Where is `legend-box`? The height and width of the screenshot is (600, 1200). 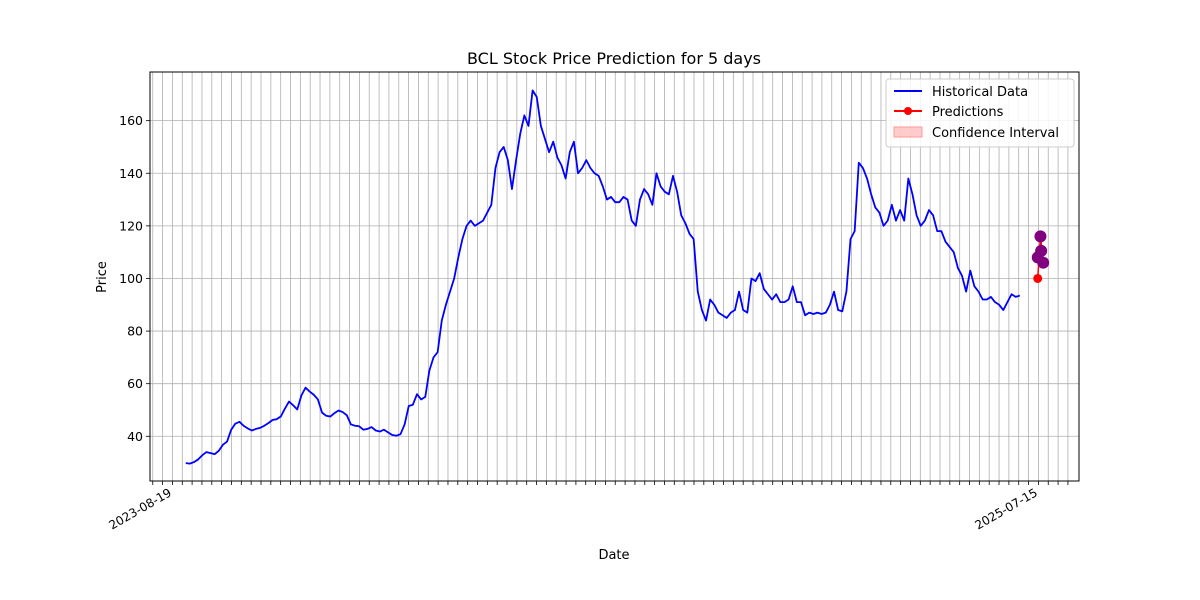 legend-box is located at coordinates (980, 113).